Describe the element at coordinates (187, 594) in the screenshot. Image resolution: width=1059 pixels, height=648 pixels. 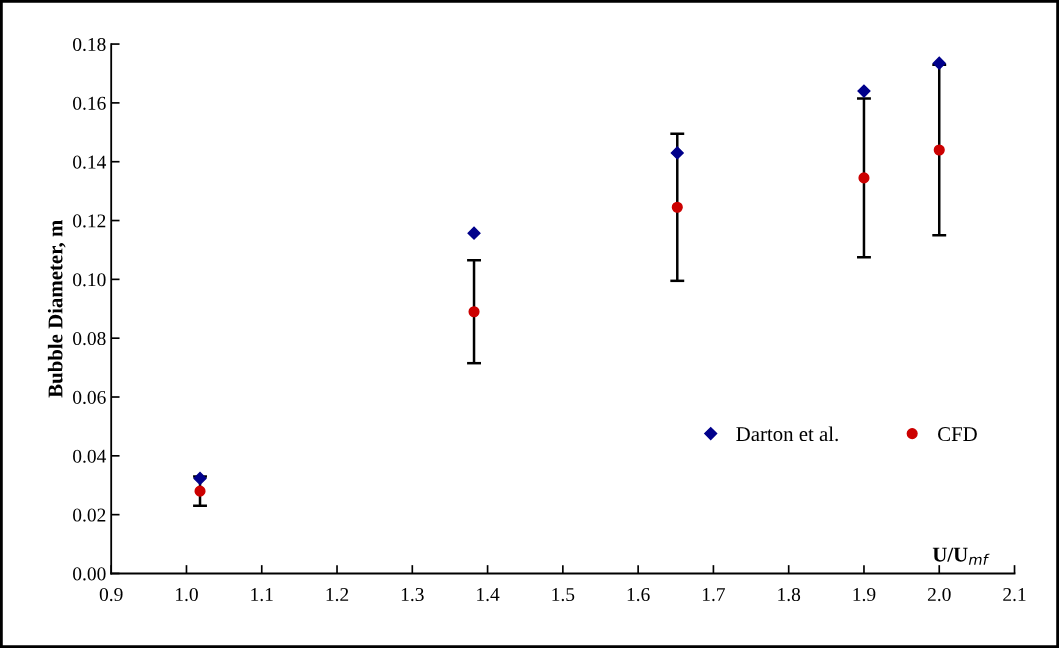
I see `x-tick-label: 1.0` at that location.